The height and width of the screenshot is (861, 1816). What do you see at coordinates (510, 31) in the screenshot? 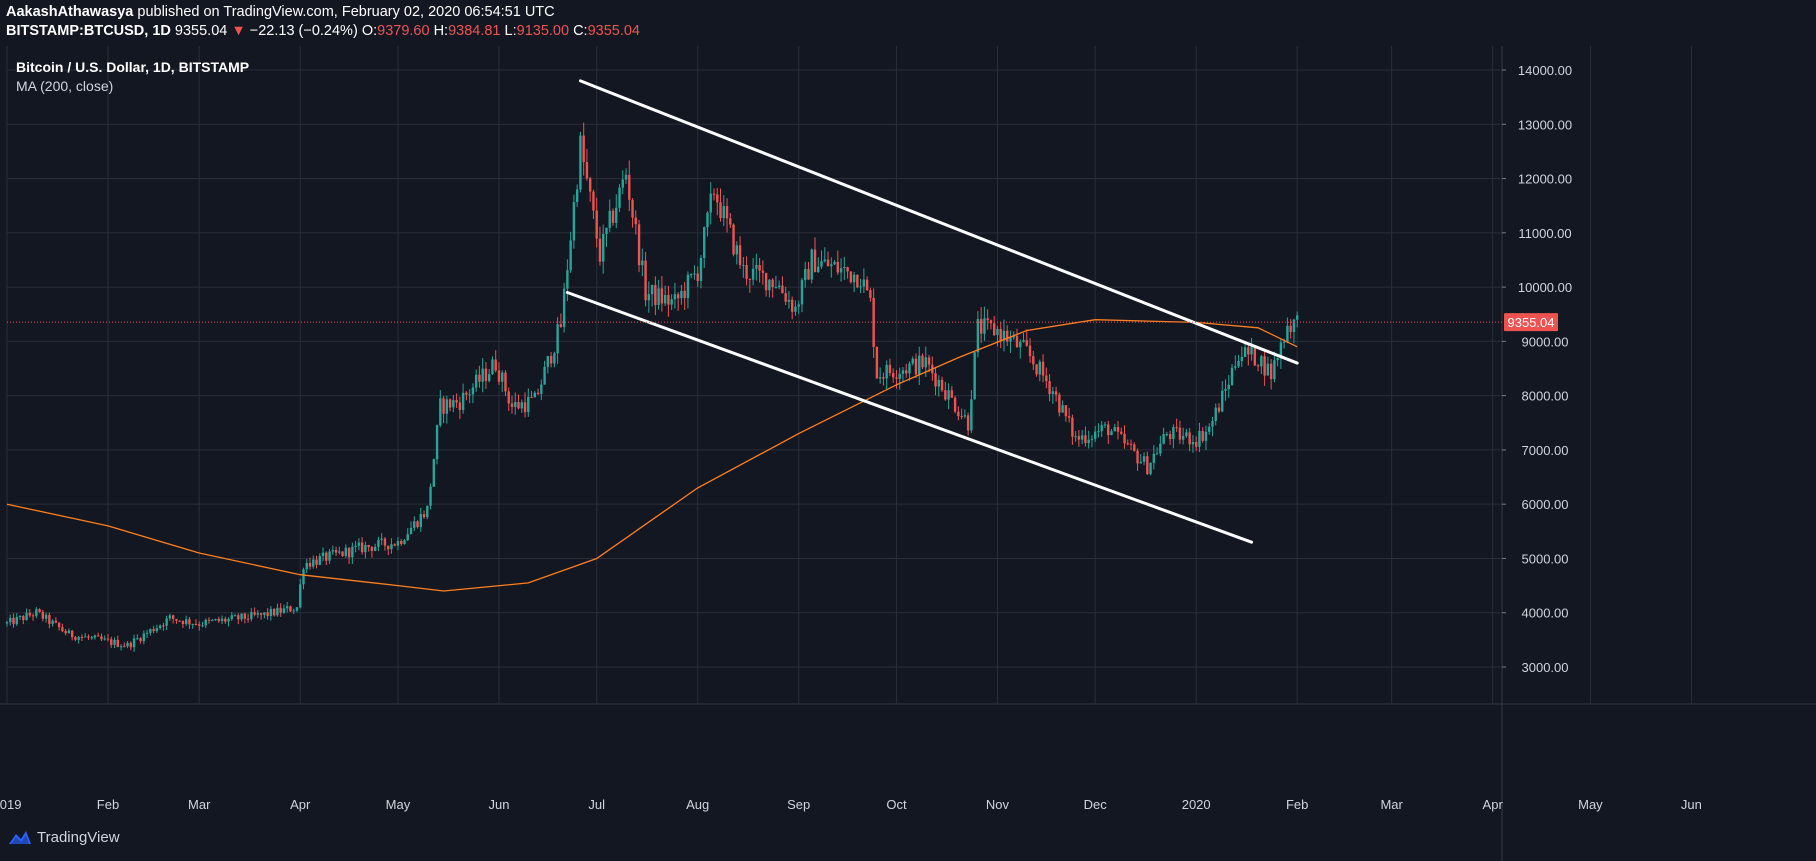
I see `low-label: L:` at bounding box center [510, 31].